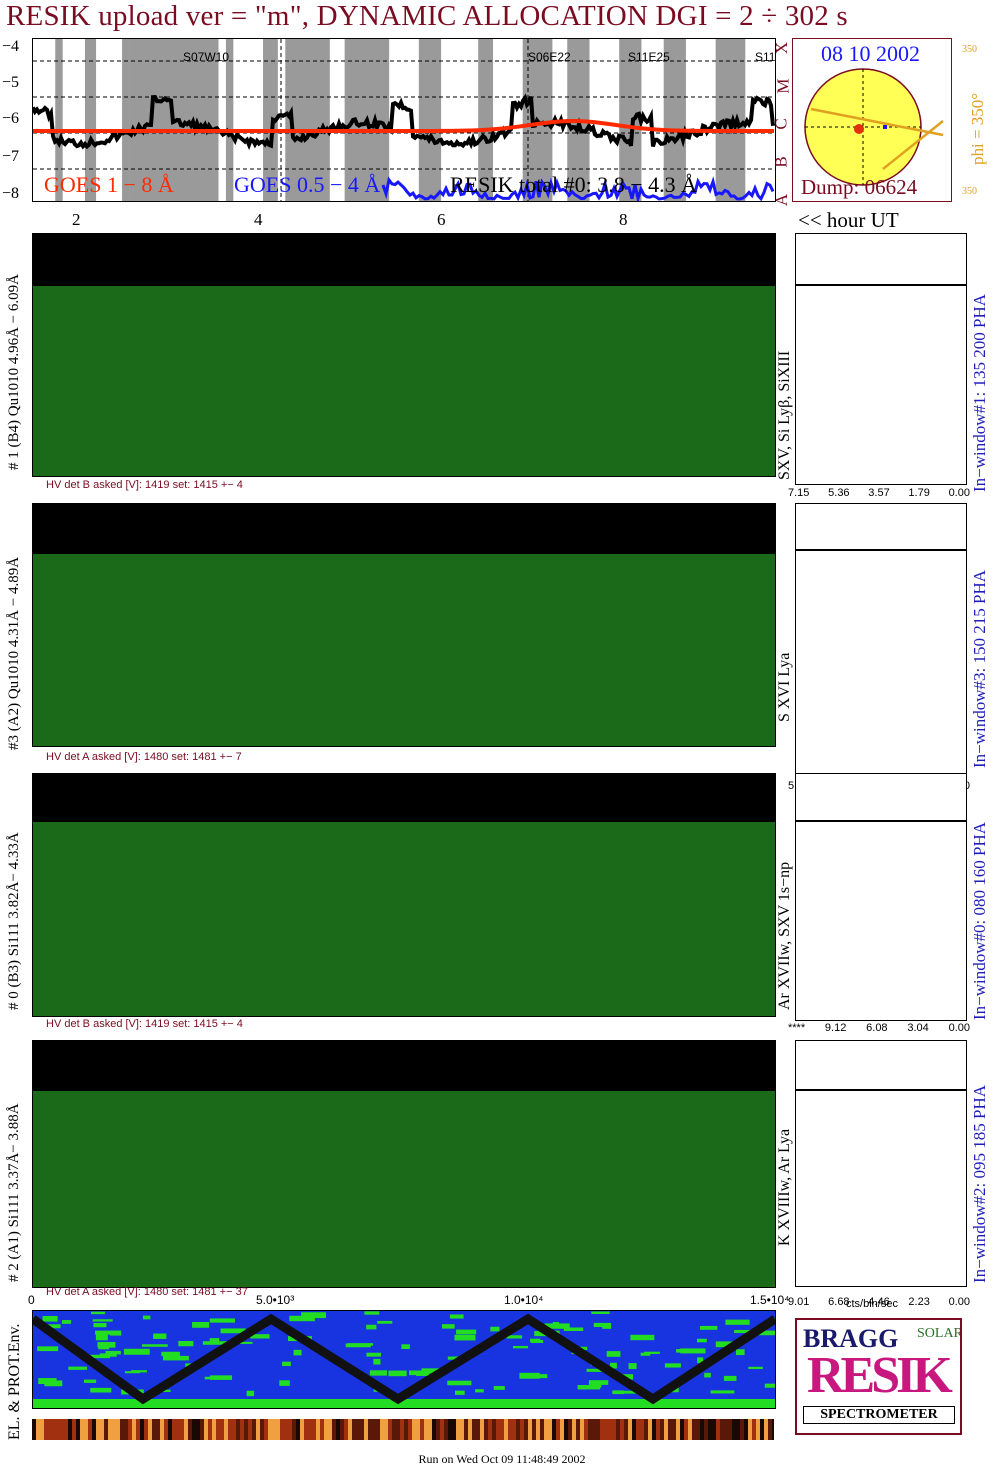 This screenshot has height=1477, width=1004. I want to click on goes-short-line, so click(578, 188).